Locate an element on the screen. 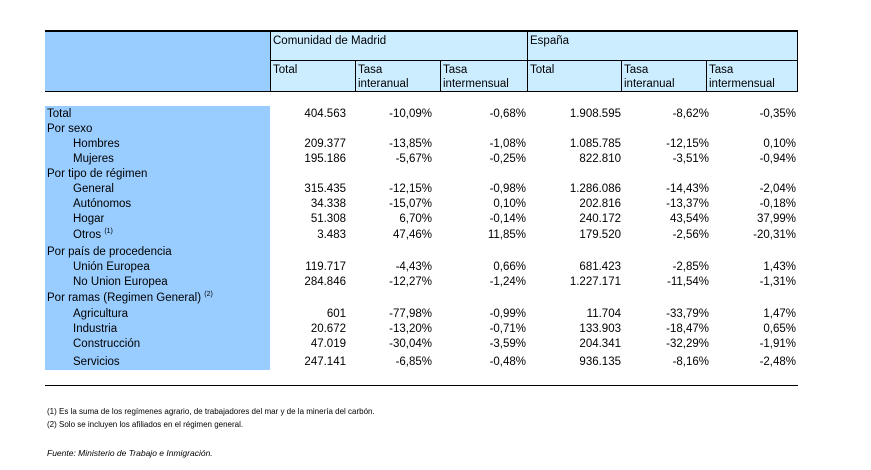 This screenshot has width=871, height=470. table-row: Por tipo de régimen is located at coordinates (435, 174).